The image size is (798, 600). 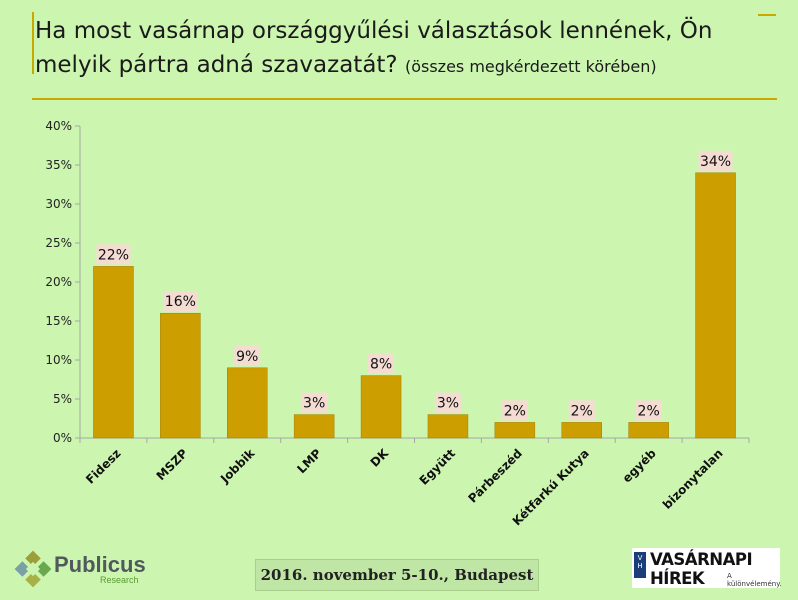 What do you see at coordinates (33, 43) in the screenshot?
I see `title-accent-vertical` at bounding box center [33, 43].